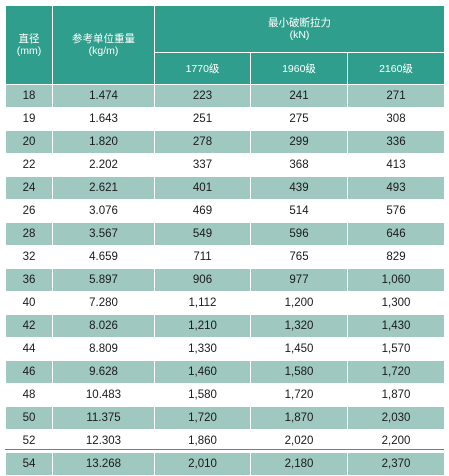 This screenshot has height=476, width=449. What do you see at coordinates (299, 119) in the screenshot?
I see `cell-break-1960: 275` at bounding box center [299, 119].